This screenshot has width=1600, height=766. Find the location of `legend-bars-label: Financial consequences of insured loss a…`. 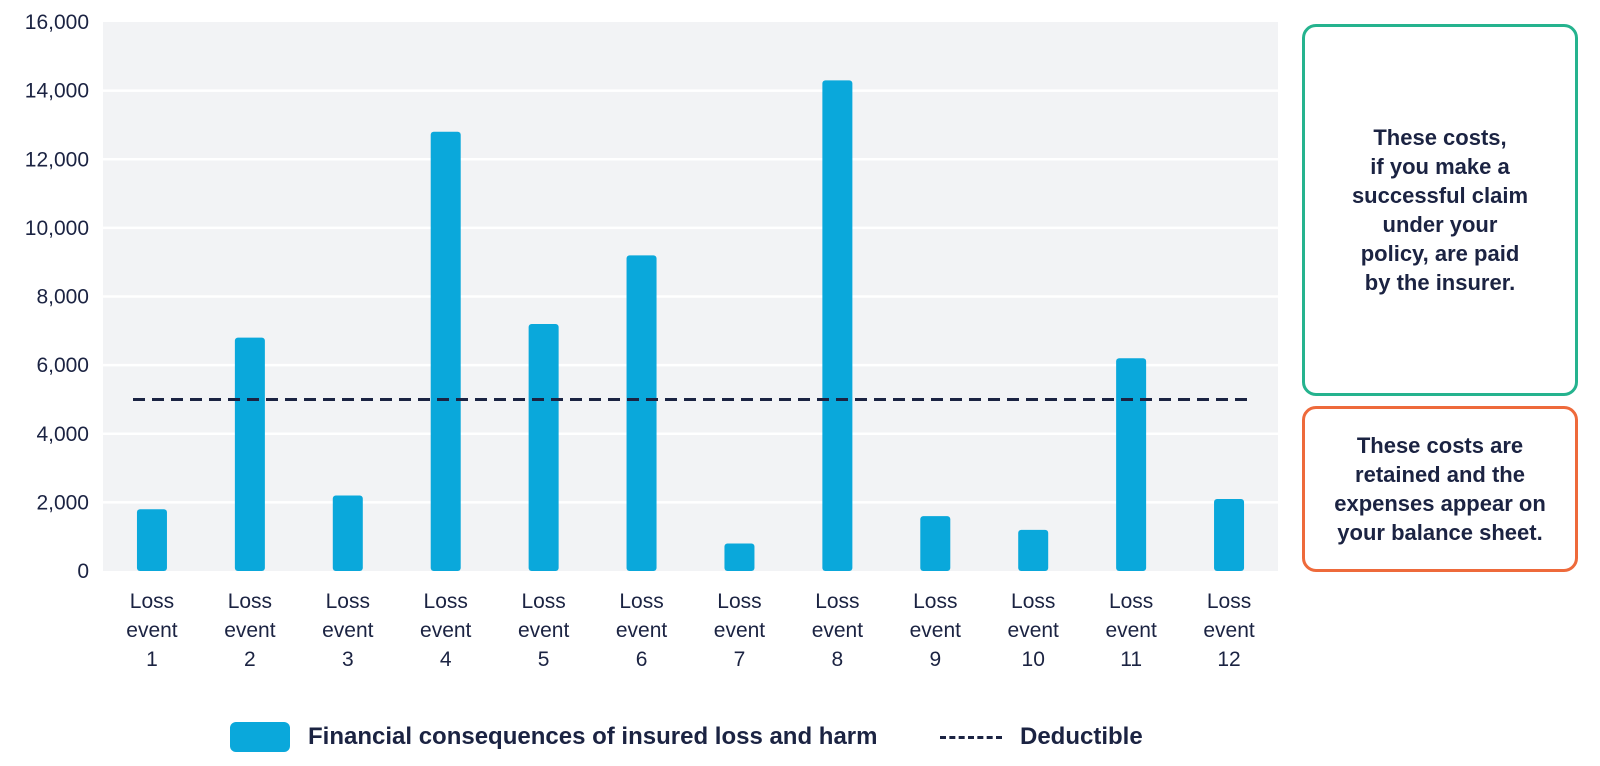

legend-bars-label: Financial consequences of insured loss a… is located at coordinates (593, 736).